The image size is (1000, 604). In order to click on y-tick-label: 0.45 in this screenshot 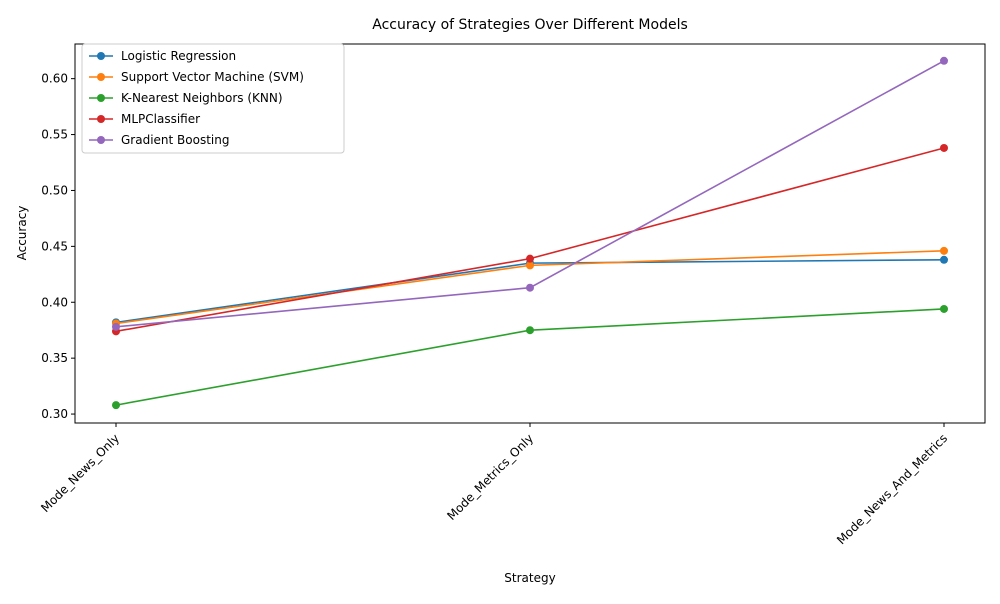, I will do `click(54, 246)`.